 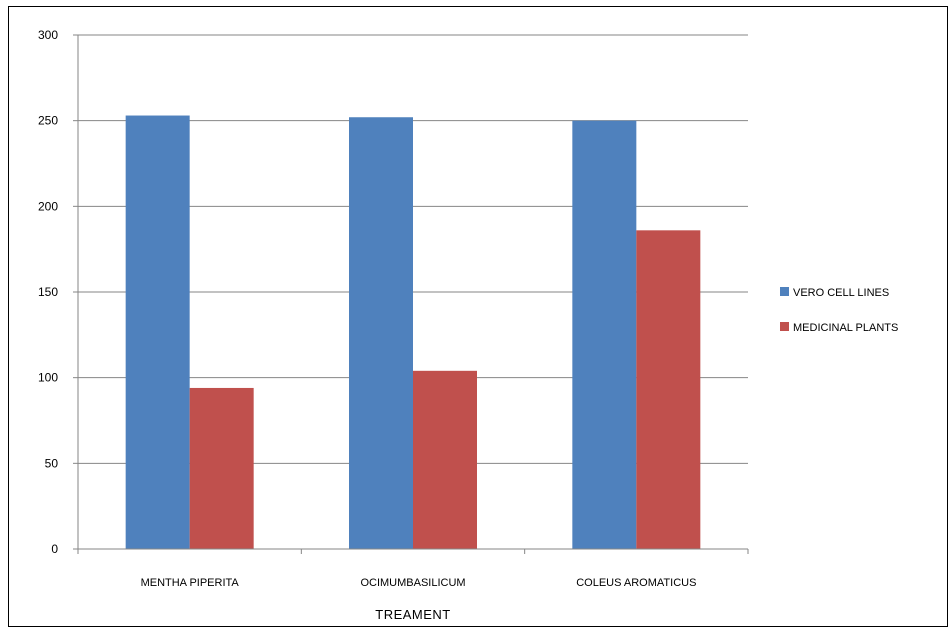 What do you see at coordinates (412, 583) in the screenshot?
I see `x-category-label: OCIMUMBASILICUM` at bounding box center [412, 583].